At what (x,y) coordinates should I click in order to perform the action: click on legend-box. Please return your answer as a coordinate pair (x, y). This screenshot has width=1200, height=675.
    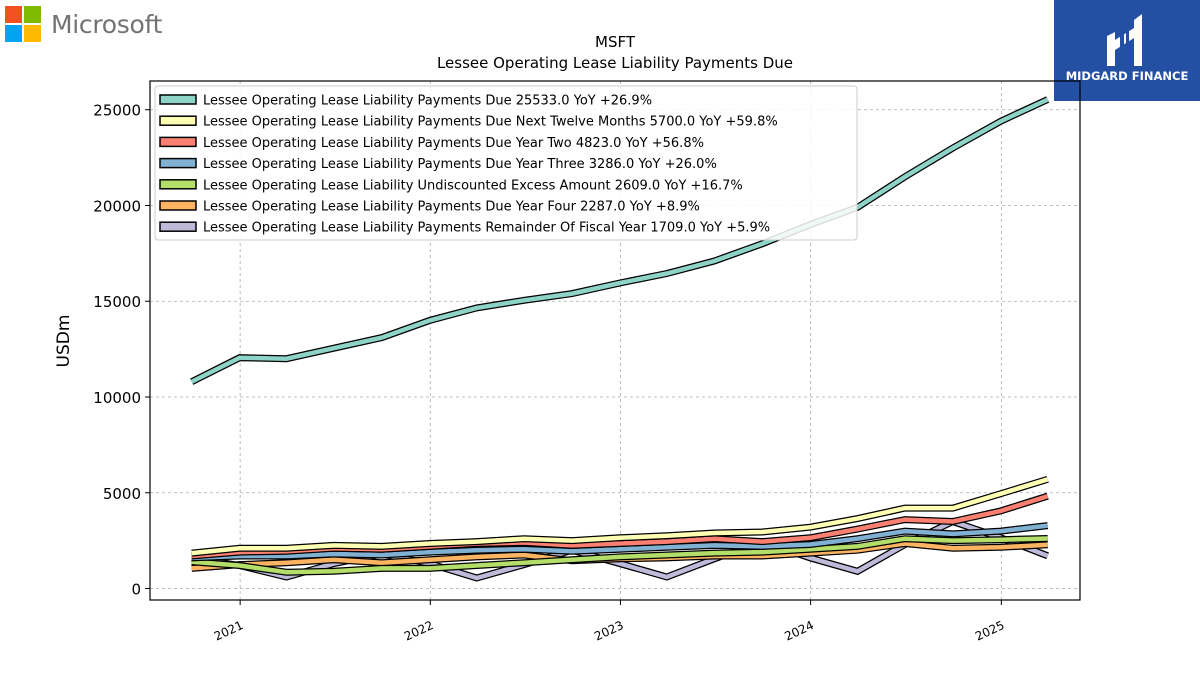
    Looking at the image, I should click on (506, 163).